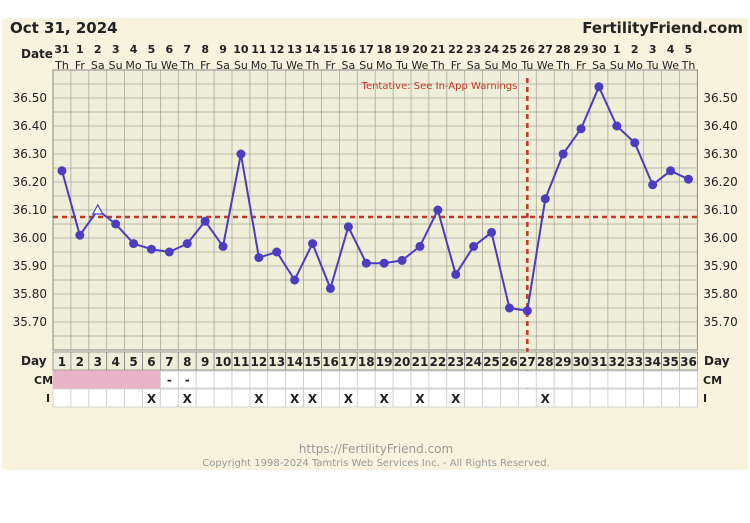 Image resolution: width=750 pixels, height=523 pixels. Describe the element at coordinates (205, 362) in the screenshot. I see `cycle-day-label: 9` at that location.